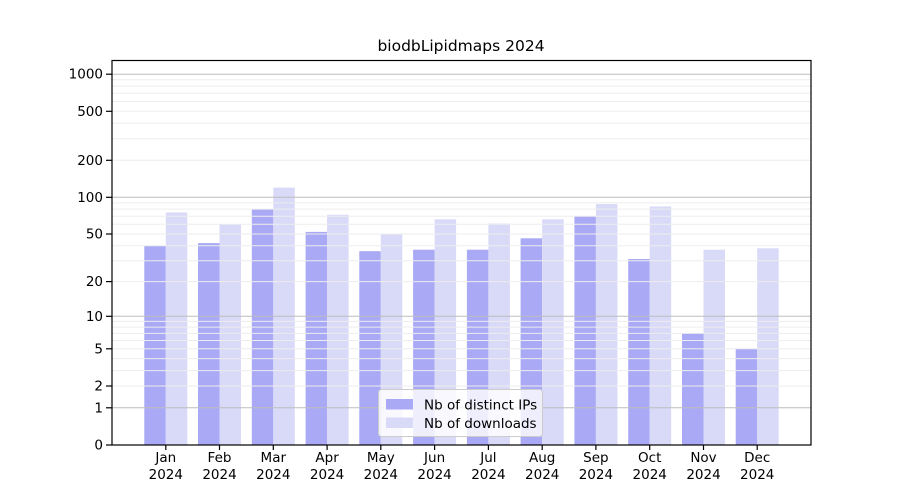  Describe the element at coordinates (595, 458) in the screenshot. I see `x-tick-label-month: Sep` at that location.